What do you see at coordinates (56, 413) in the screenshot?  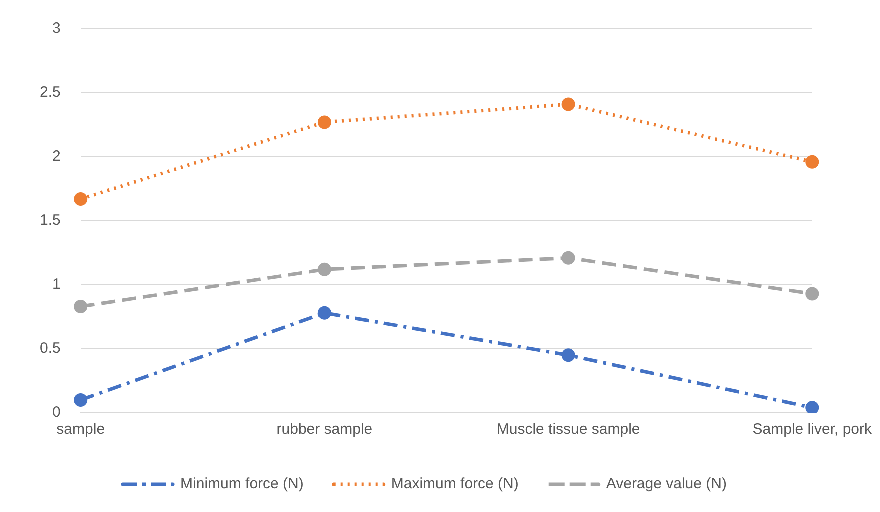 I see `y-tick-label: 0` at bounding box center [56, 413].